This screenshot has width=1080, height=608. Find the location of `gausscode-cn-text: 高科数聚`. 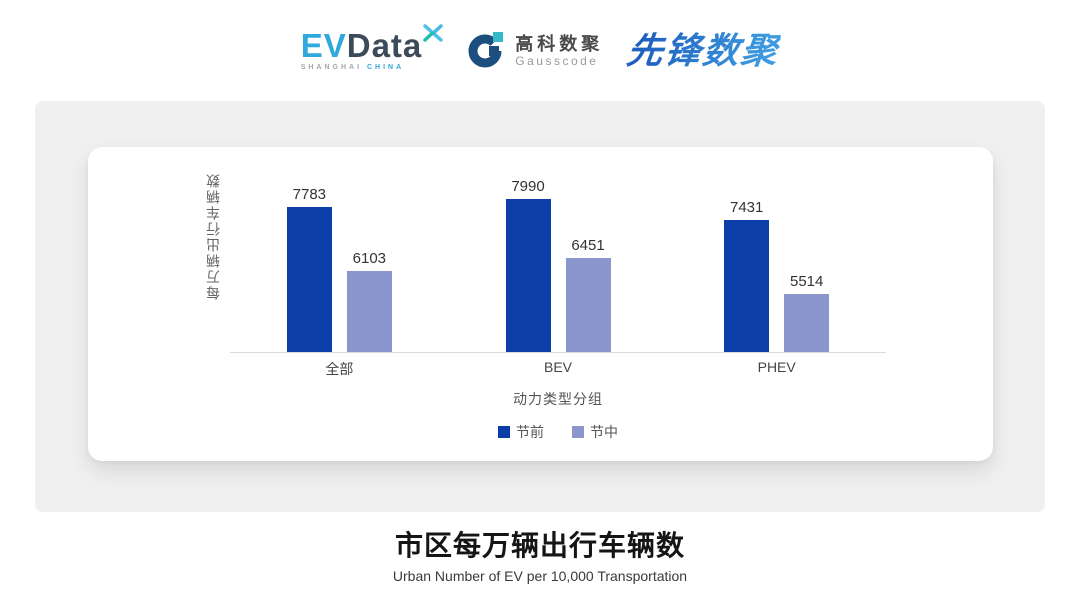

gausscode-cn-text: 高科数聚 is located at coordinates (559, 44).